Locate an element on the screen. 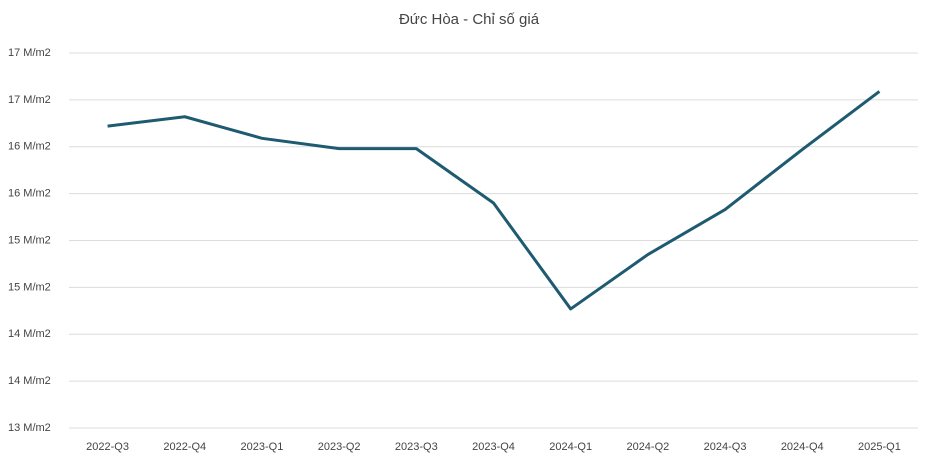 The height and width of the screenshot is (467, 939). x-tick-label: 2024-Q2 is located at coordinates (647, 447).